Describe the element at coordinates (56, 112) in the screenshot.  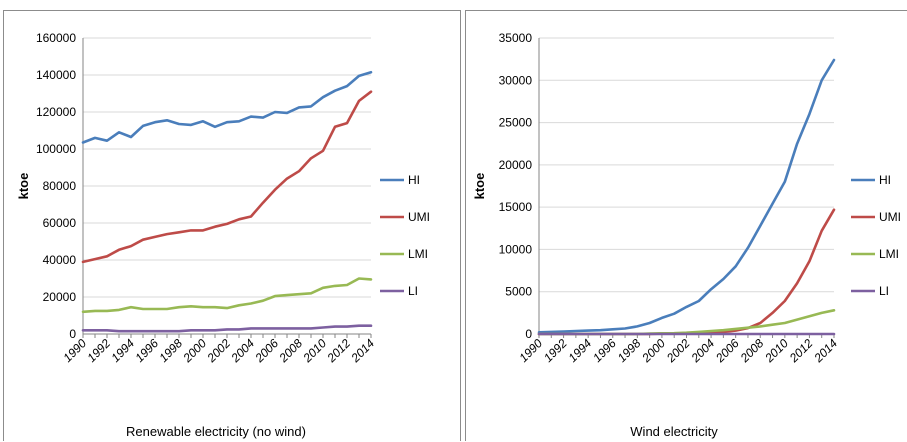
I see `y-tick-label: 120000` at that location.